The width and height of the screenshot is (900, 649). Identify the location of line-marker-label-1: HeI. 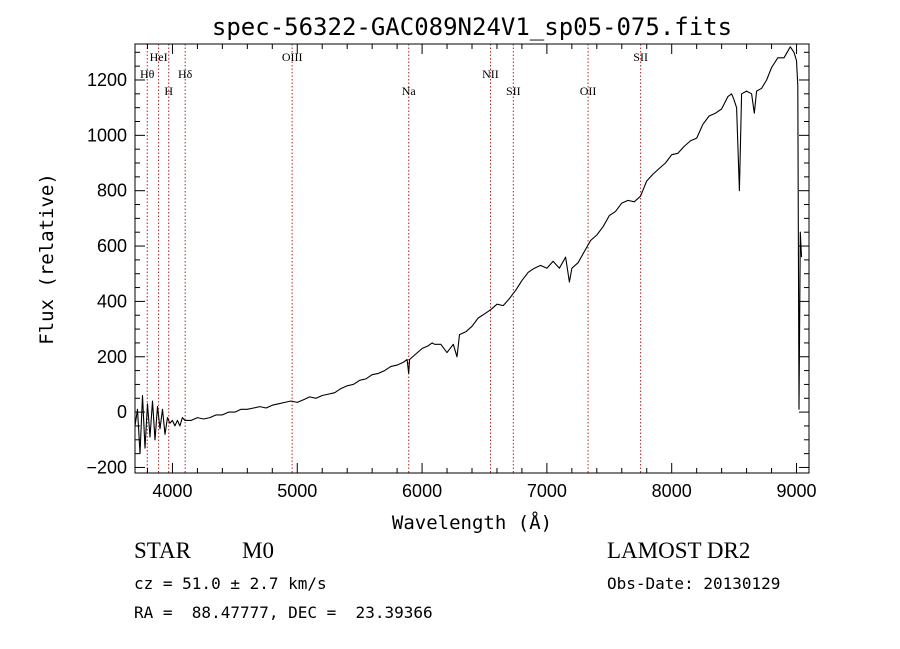
(159, 57).